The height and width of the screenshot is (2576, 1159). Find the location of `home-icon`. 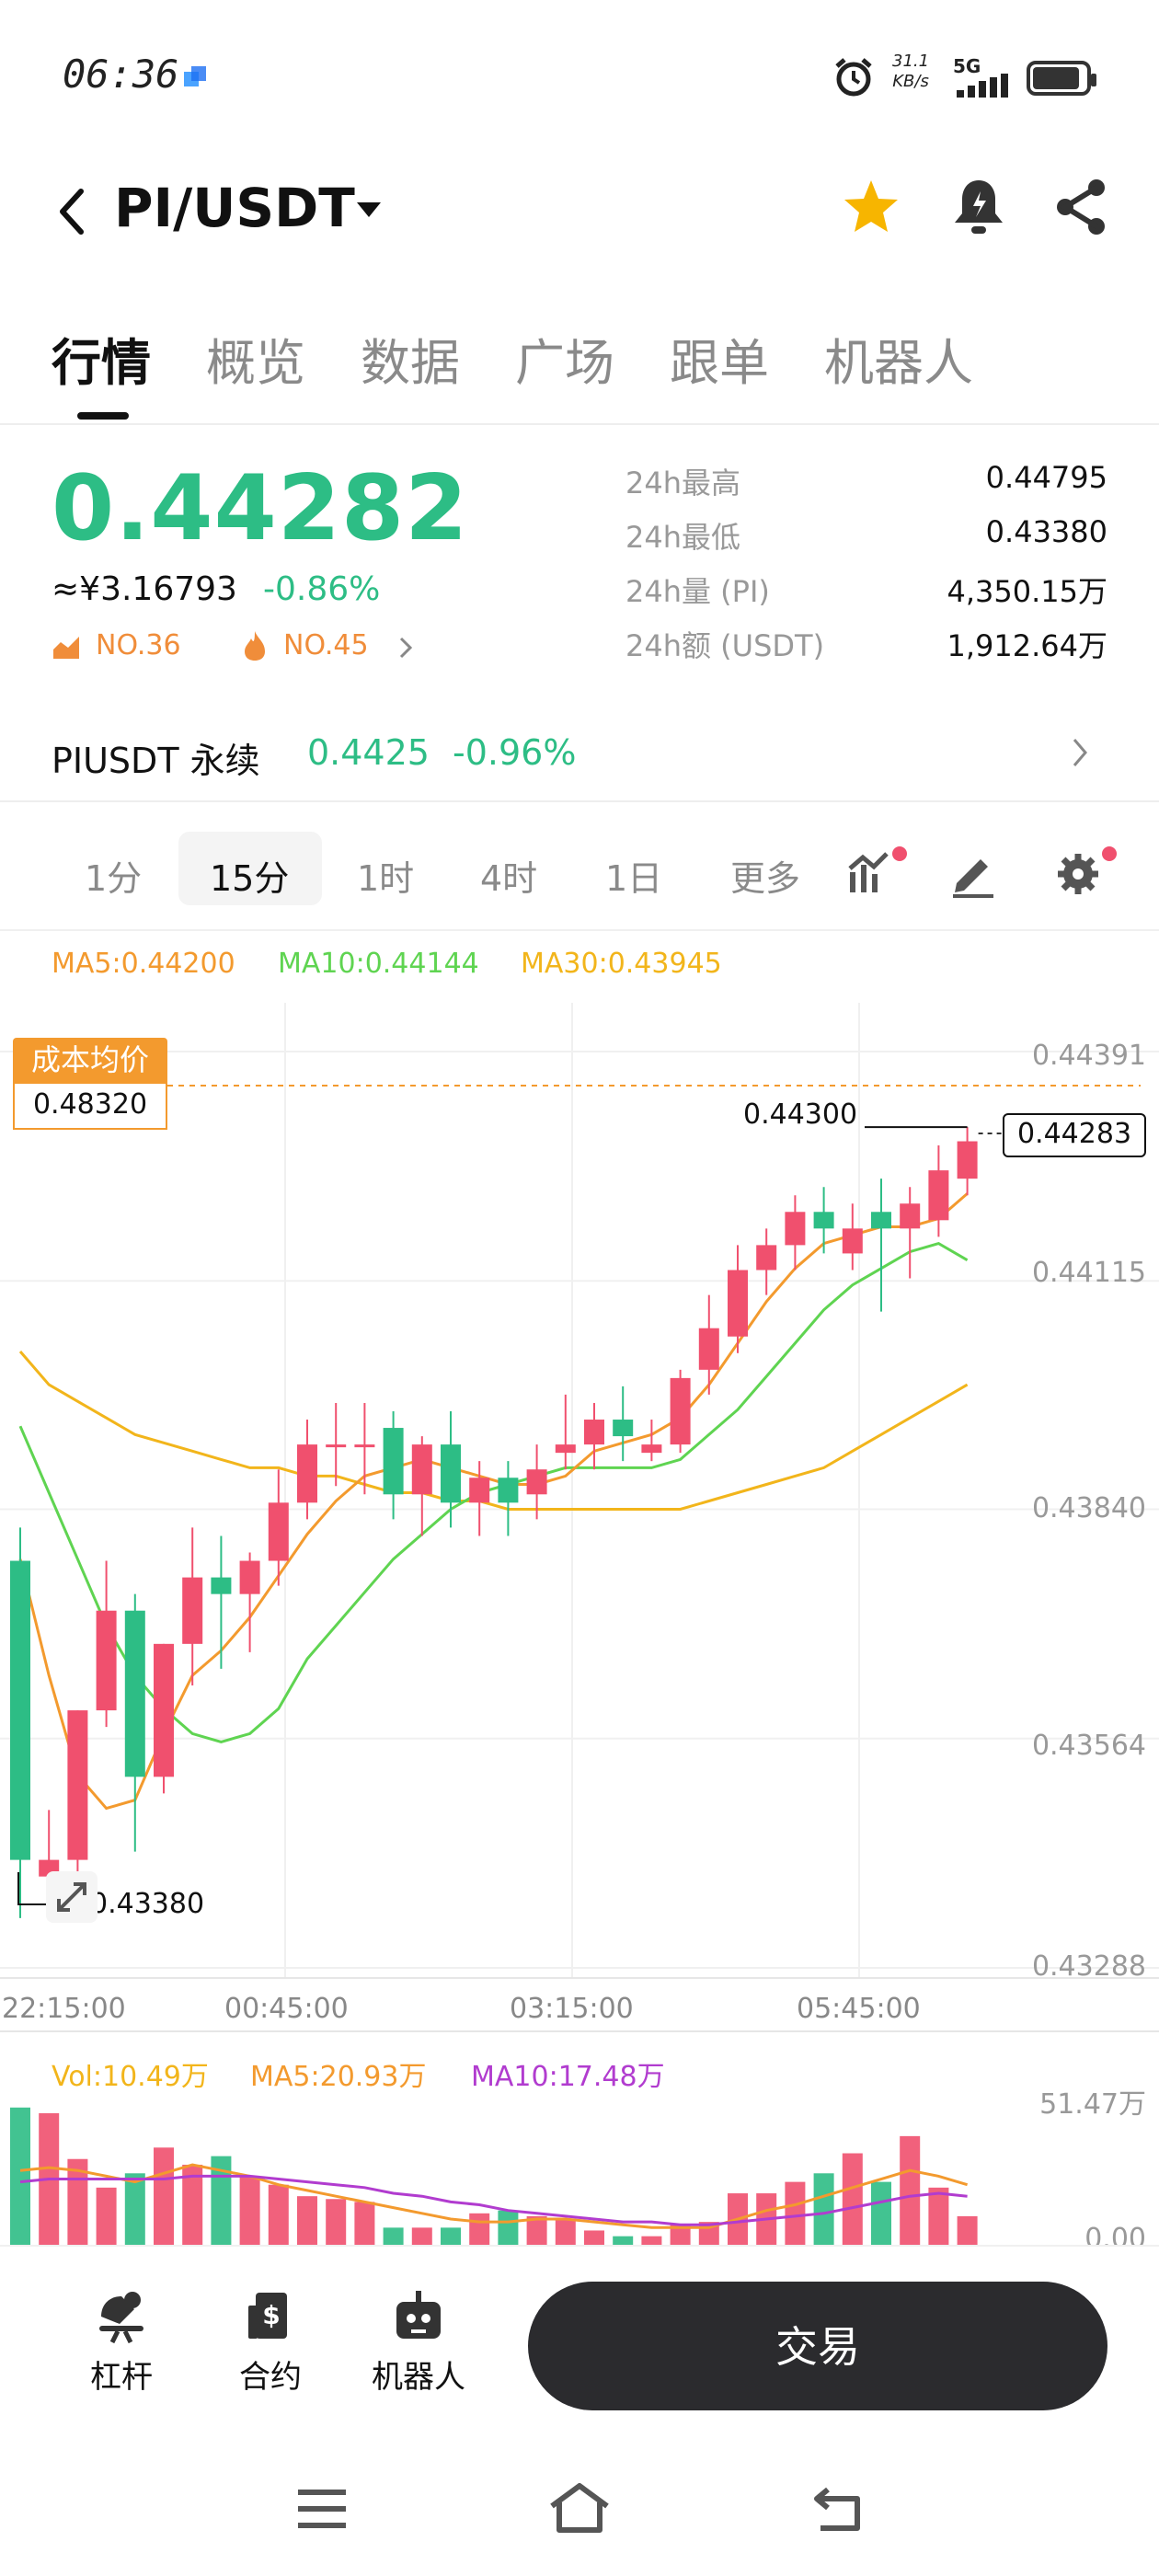

home-icon is located at coordinates (579, 2508).